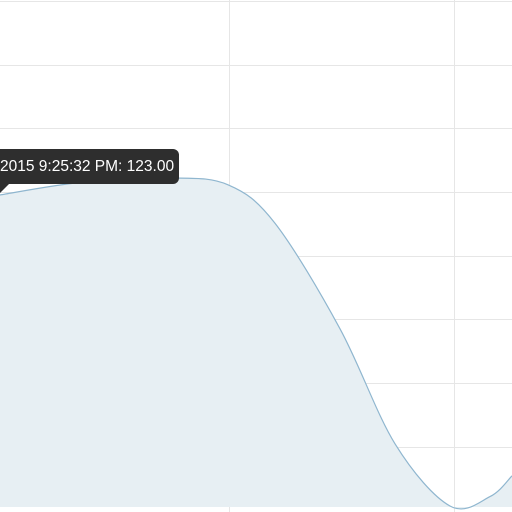  What do you see at coordinates (4, 188) in the screenshot?
I see `tooltip-pointer` at bounding box center [4, 188].